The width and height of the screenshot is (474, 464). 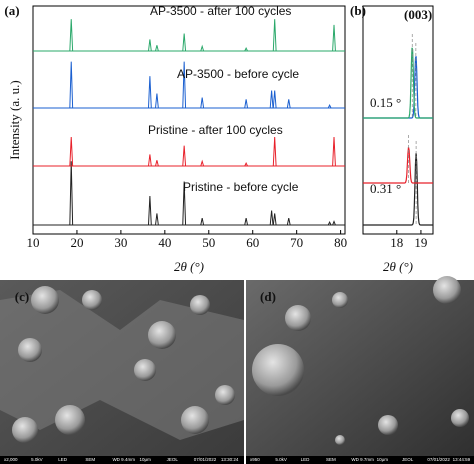 What do you see at coordinates (146, 459) in the screenshot?
I see `info-text: 10μm` at bounding box center [146, 459].